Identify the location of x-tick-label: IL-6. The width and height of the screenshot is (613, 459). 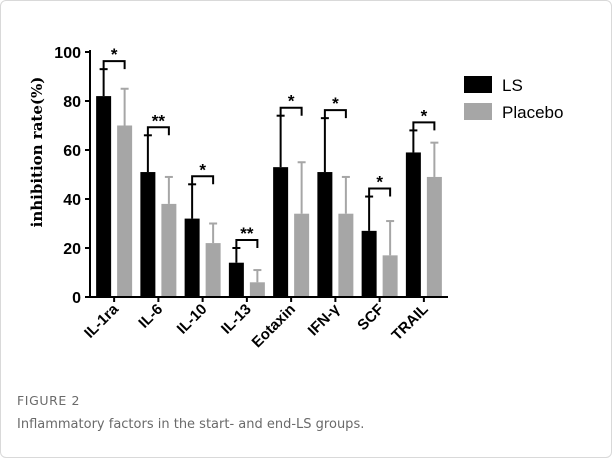
(150, 316).